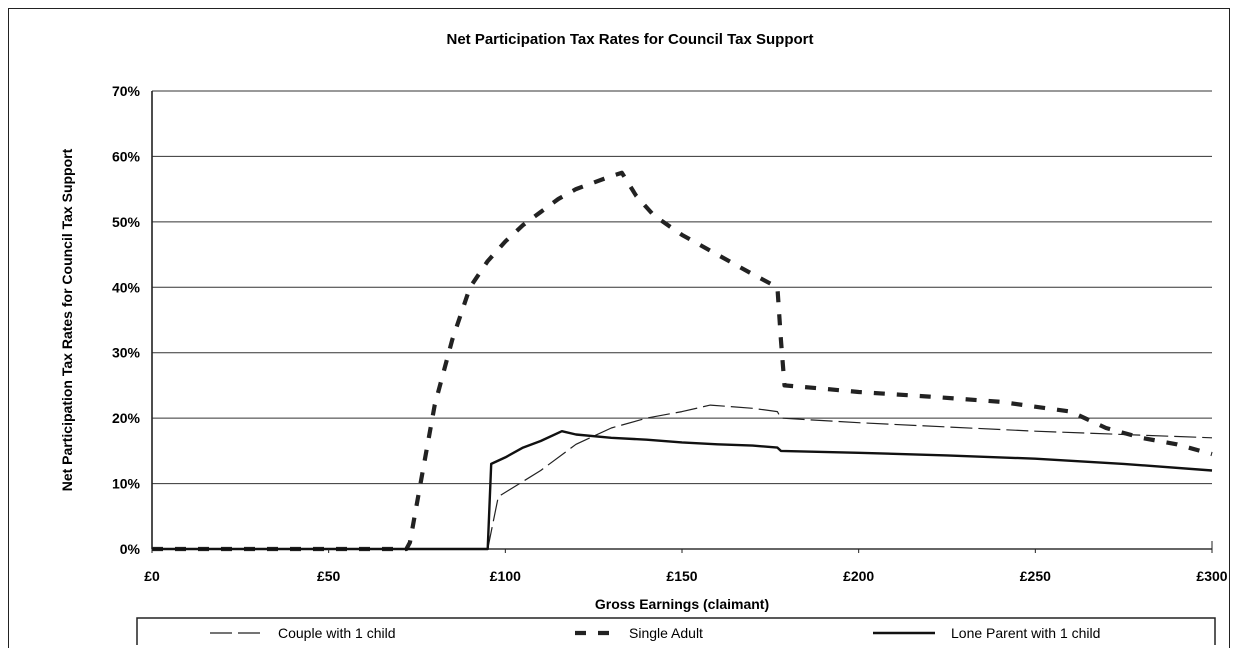 This screenshot has height=648, width=1237. Describe the element at coordinates (329, 576) in the screenshot. I see `x-tick-label: £50` at that location.